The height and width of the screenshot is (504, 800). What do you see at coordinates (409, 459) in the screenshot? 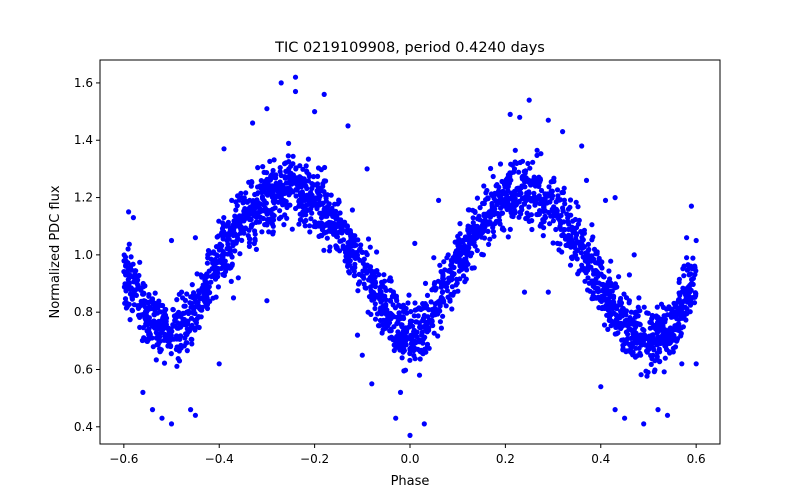
I see `x-tick-label: 0.0` at bounding box center [409, 459].